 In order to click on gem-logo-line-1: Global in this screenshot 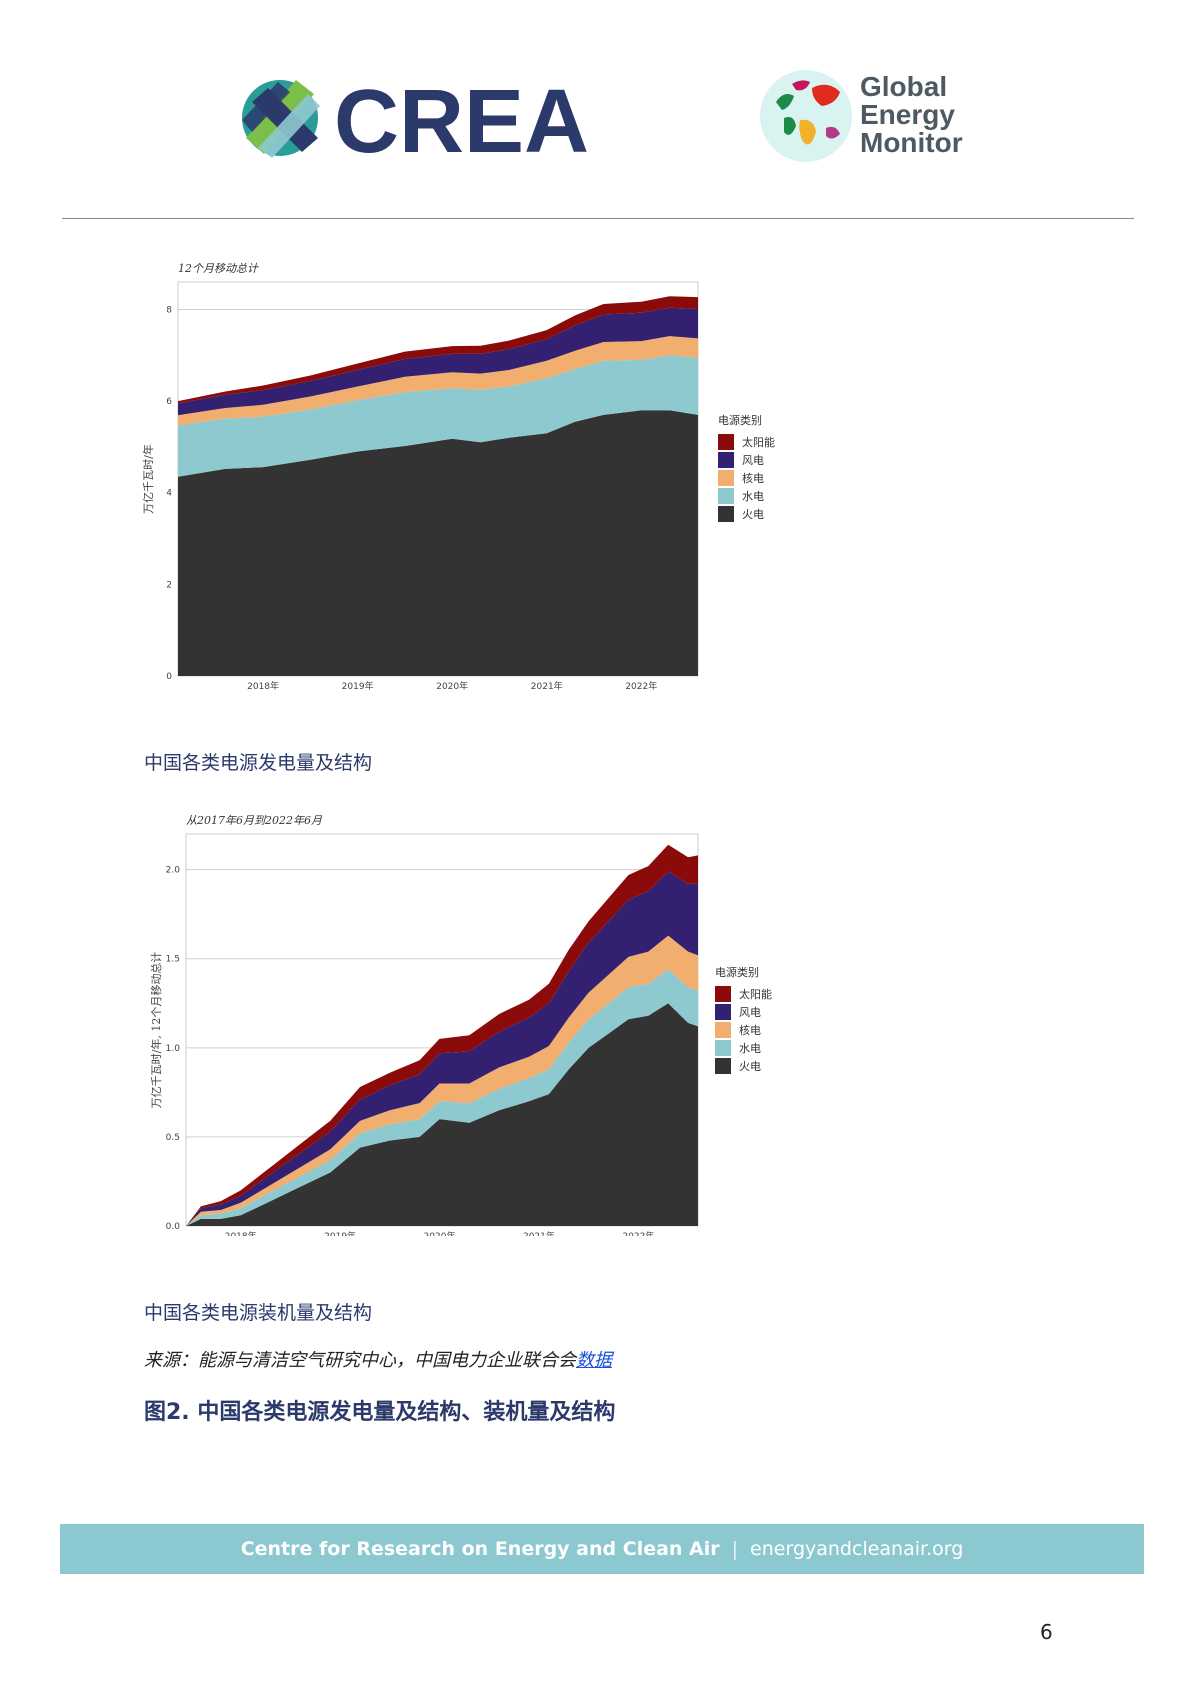, I will do `click(903, 86)`.